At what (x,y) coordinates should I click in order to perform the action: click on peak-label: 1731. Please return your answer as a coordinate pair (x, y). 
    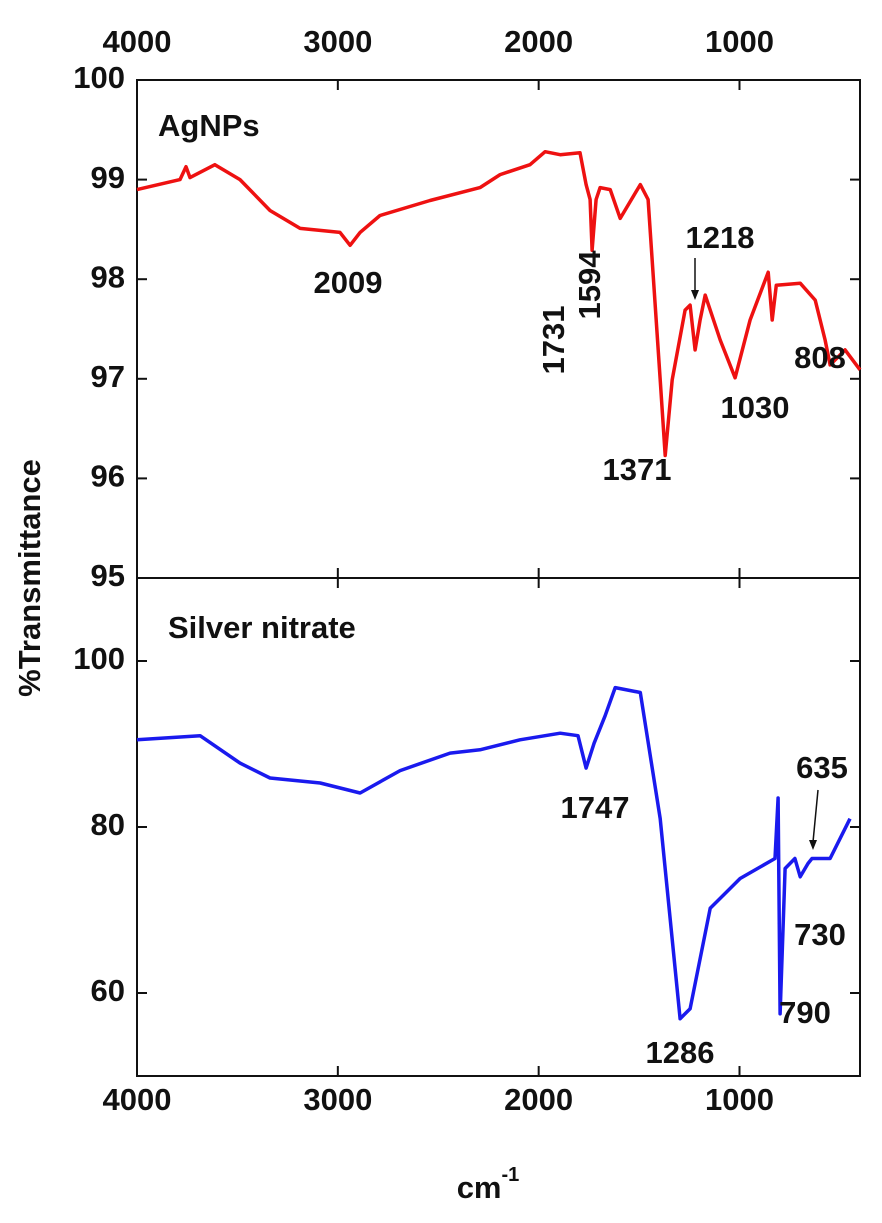
    Looking at the image, I should click on (553, 340).